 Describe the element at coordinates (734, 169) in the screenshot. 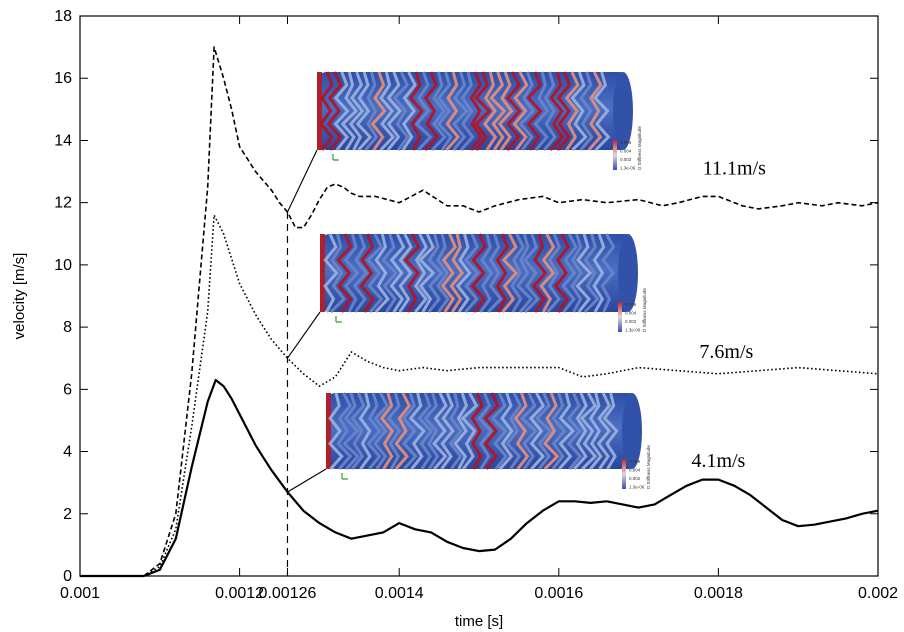

I see `series-annotation-s11: 11.1m/s` at that location.